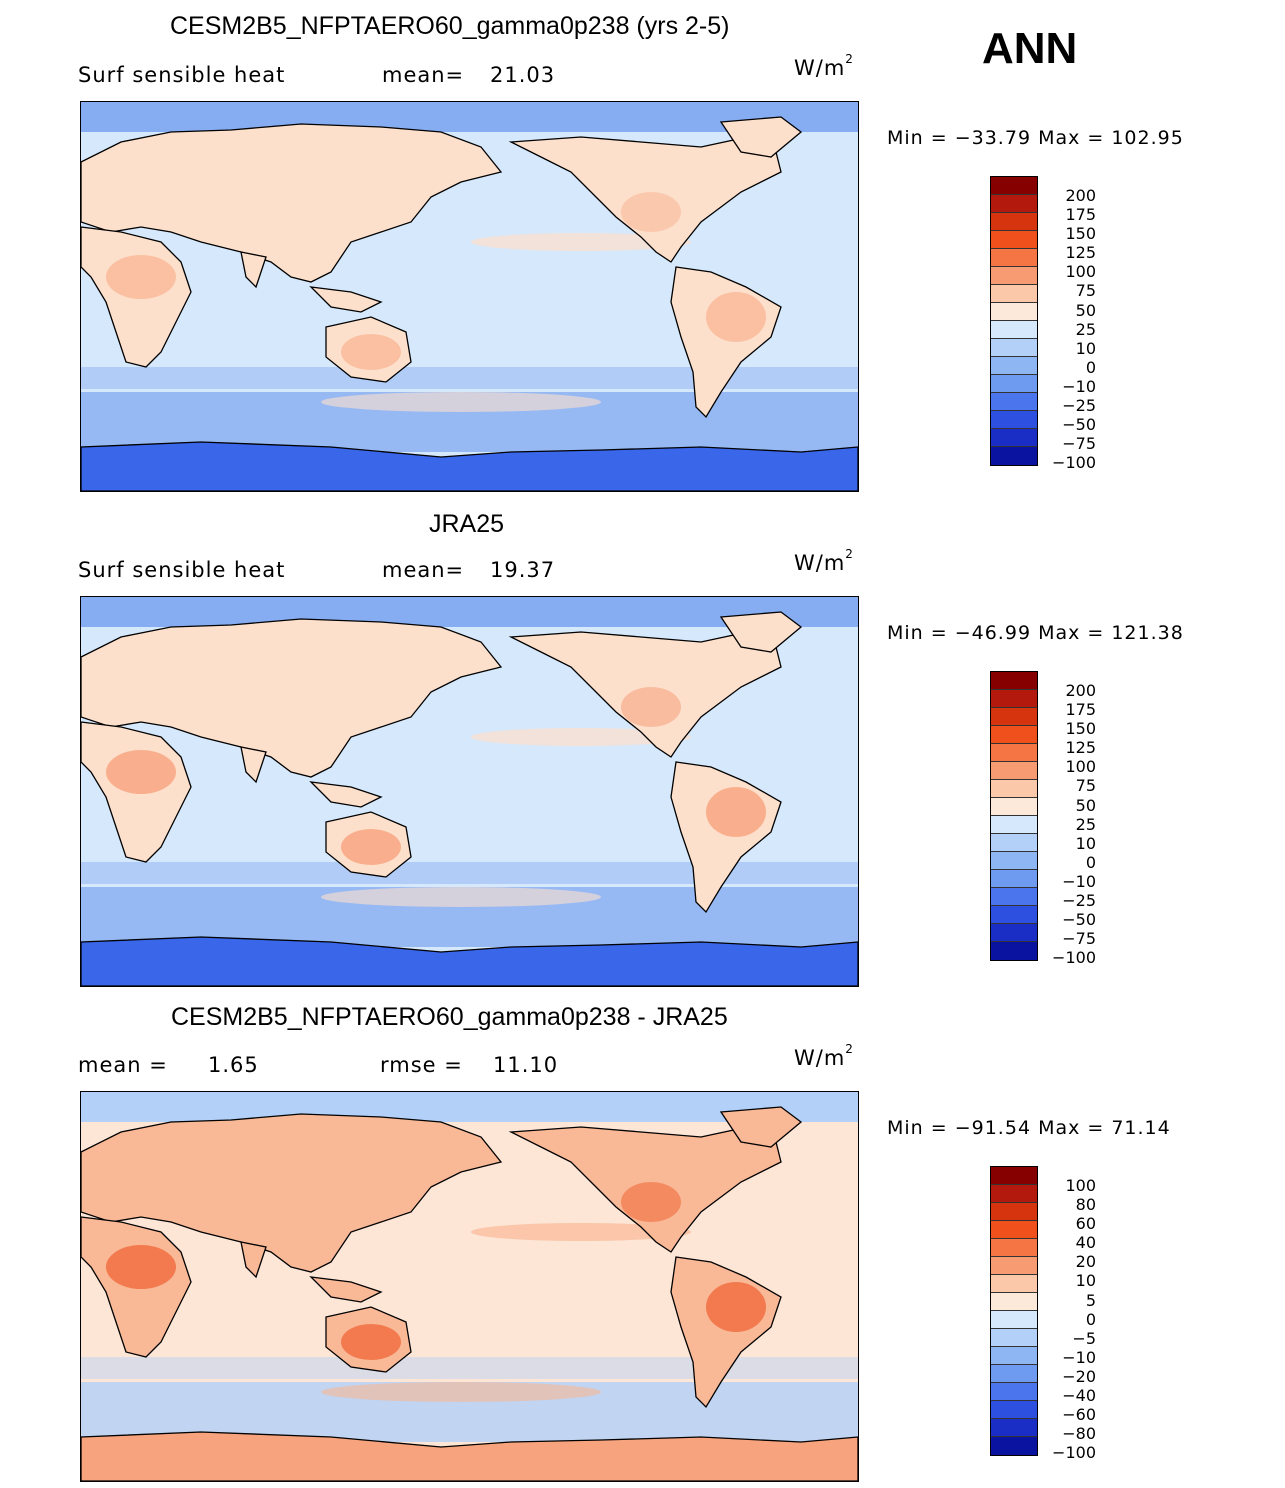 Image resolution: width=1285 pixels, height=1488 pixels. I want to click on panel-3-colorbar, so click(1014, 1311).